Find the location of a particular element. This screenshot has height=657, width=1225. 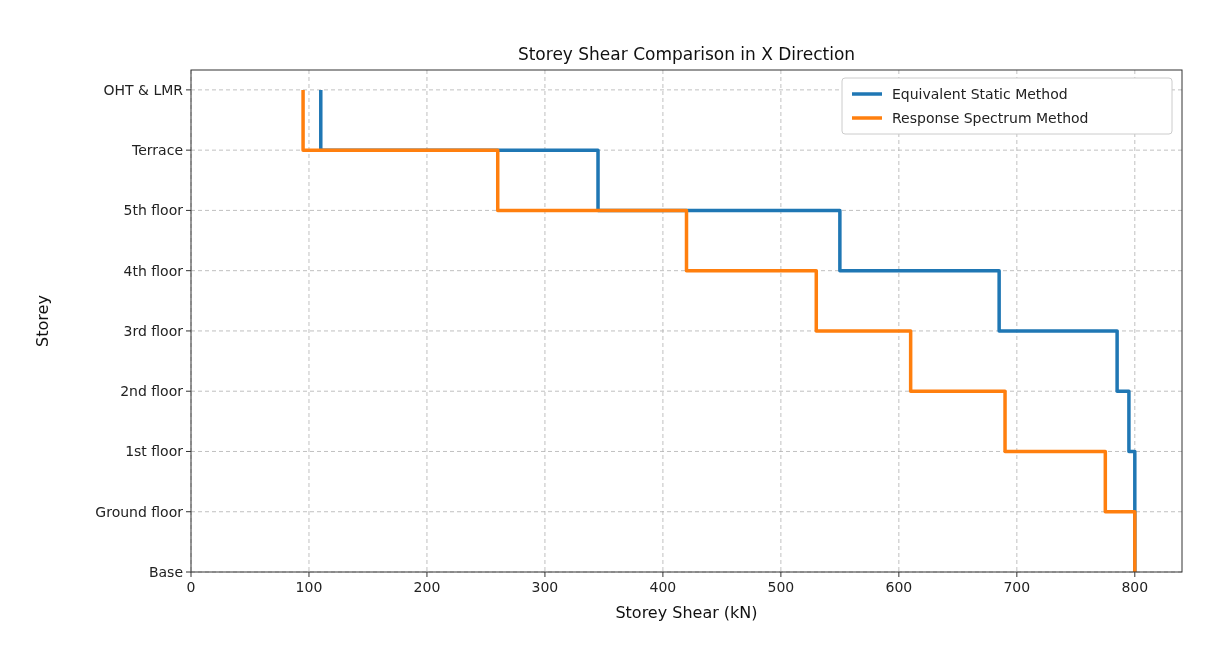

y-tick-label: Terrace is located at coordinates (157, 150).